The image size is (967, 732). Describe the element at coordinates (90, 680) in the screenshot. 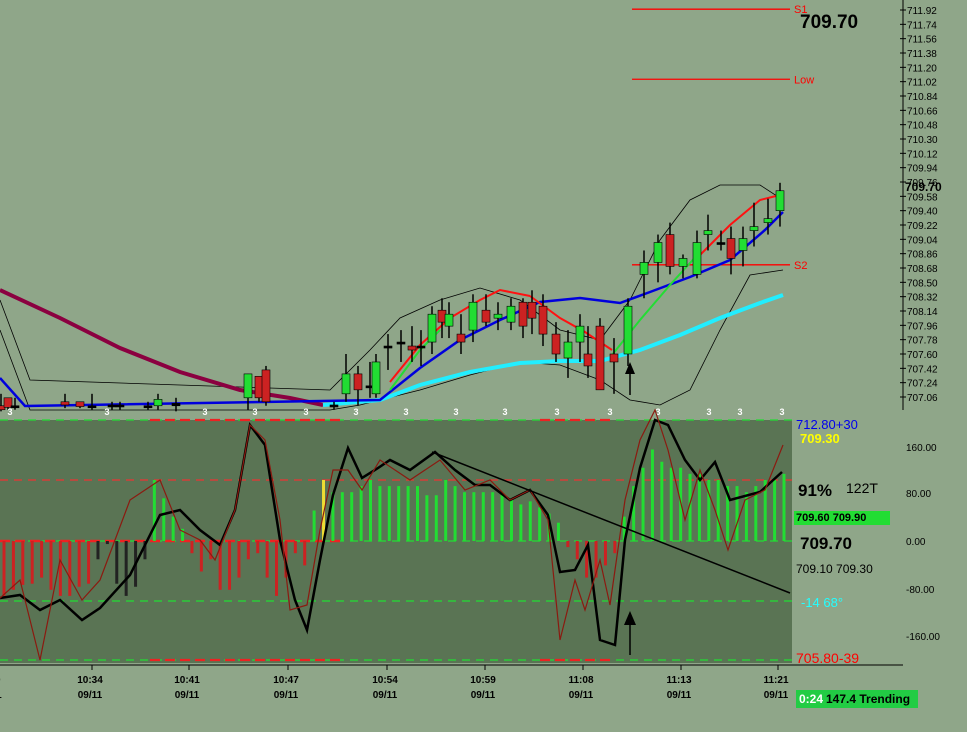

I see `time-tick-label: 10:34` at that location.